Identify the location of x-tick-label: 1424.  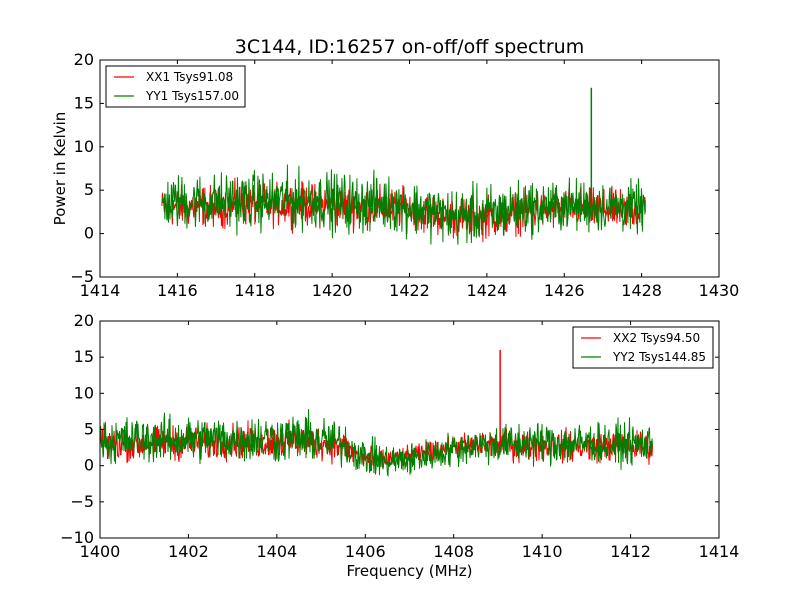
(487, 290).